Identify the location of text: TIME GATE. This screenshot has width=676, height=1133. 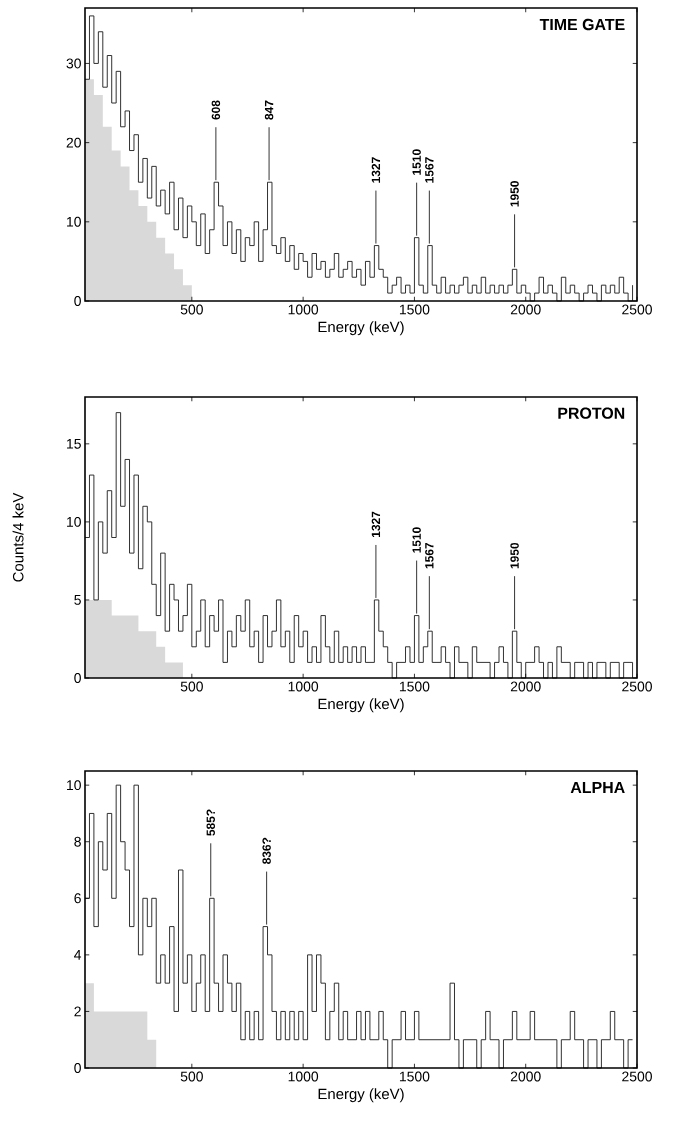
(582, 24).